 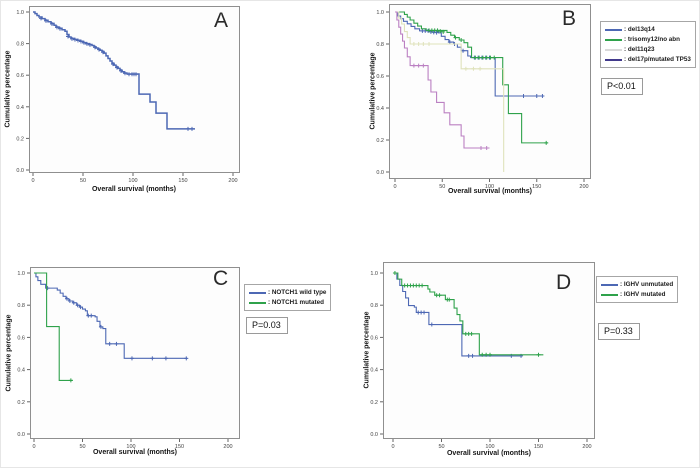 I want to click on km-plot-a: 0 50 100 150 200 0.0 0.2 0.4 0.6 0.8 1.0, so click(x=128, y=95).